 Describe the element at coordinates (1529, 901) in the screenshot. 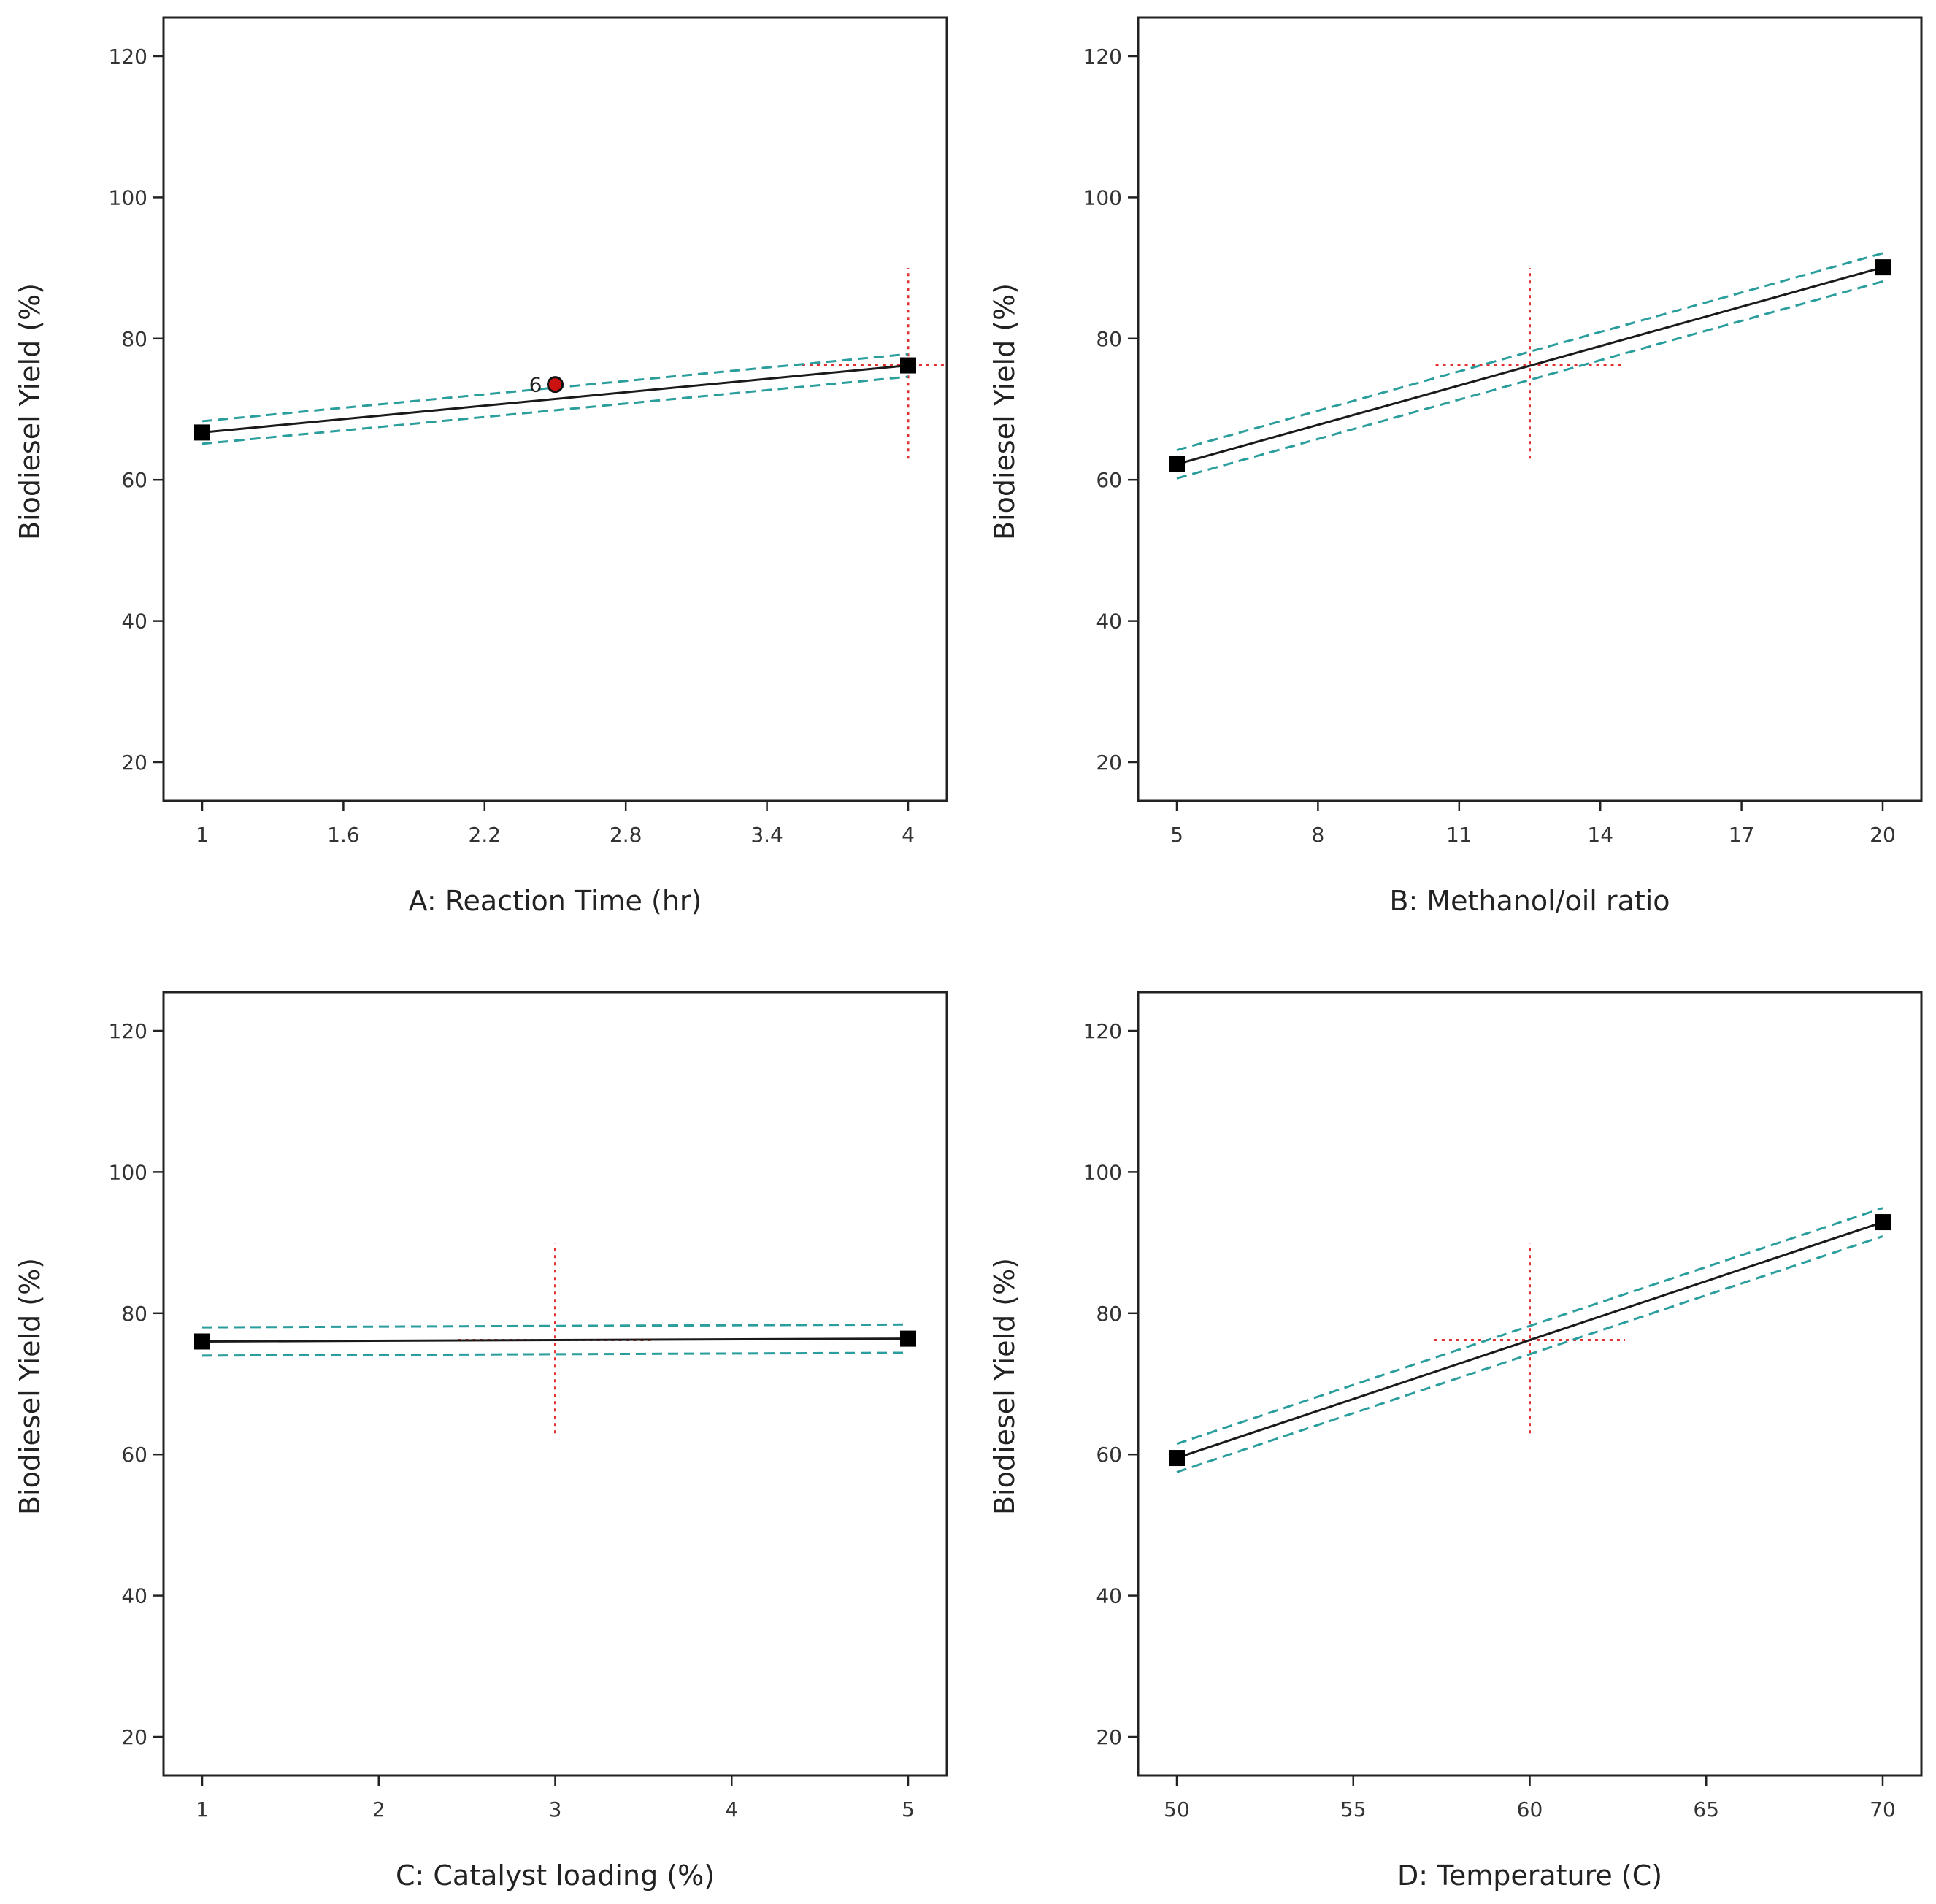

I see `x-axis-title: B: Methanol/oil ratio` at that location.